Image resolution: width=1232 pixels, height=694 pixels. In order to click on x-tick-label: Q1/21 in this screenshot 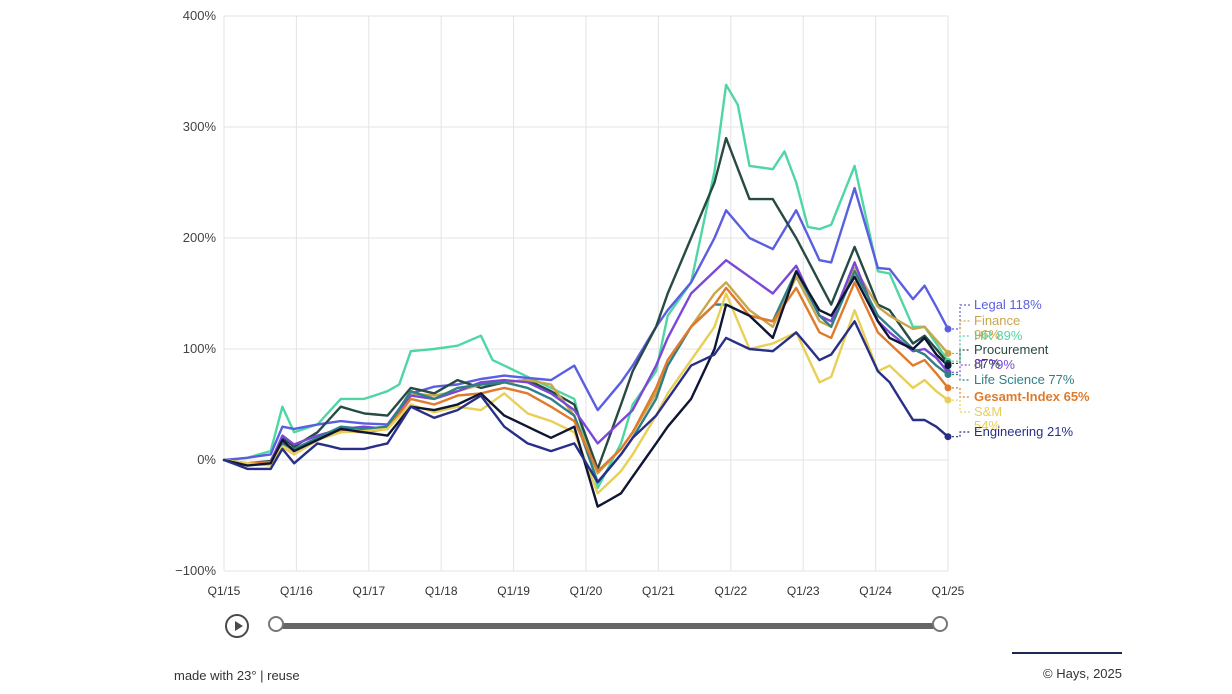, I will do `click(658, 591)`.